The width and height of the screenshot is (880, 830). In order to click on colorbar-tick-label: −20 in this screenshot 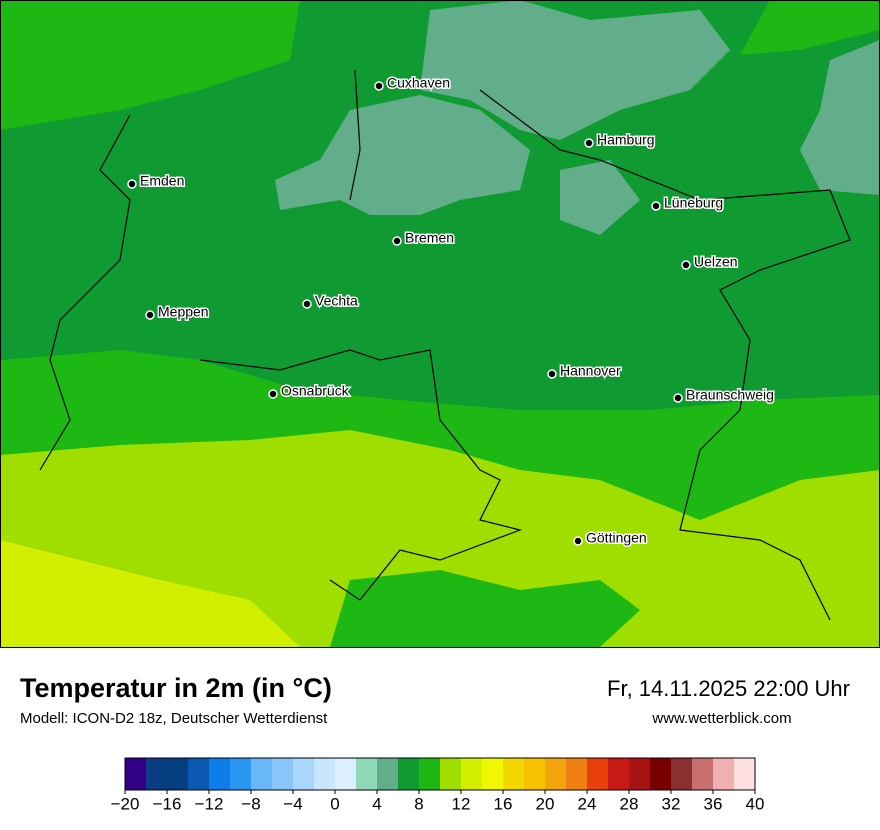, I will do `click(125, 803)`.